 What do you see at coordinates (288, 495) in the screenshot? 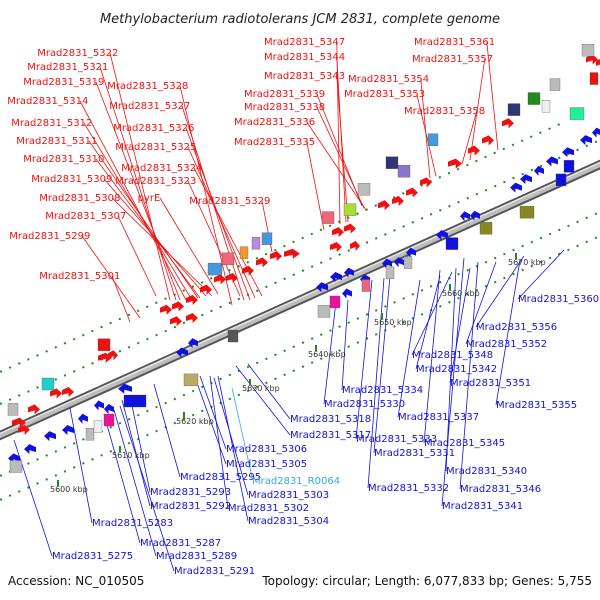
I see `reverse-gene-label: Mrad2831_5303` at bounding box center [288, 495].